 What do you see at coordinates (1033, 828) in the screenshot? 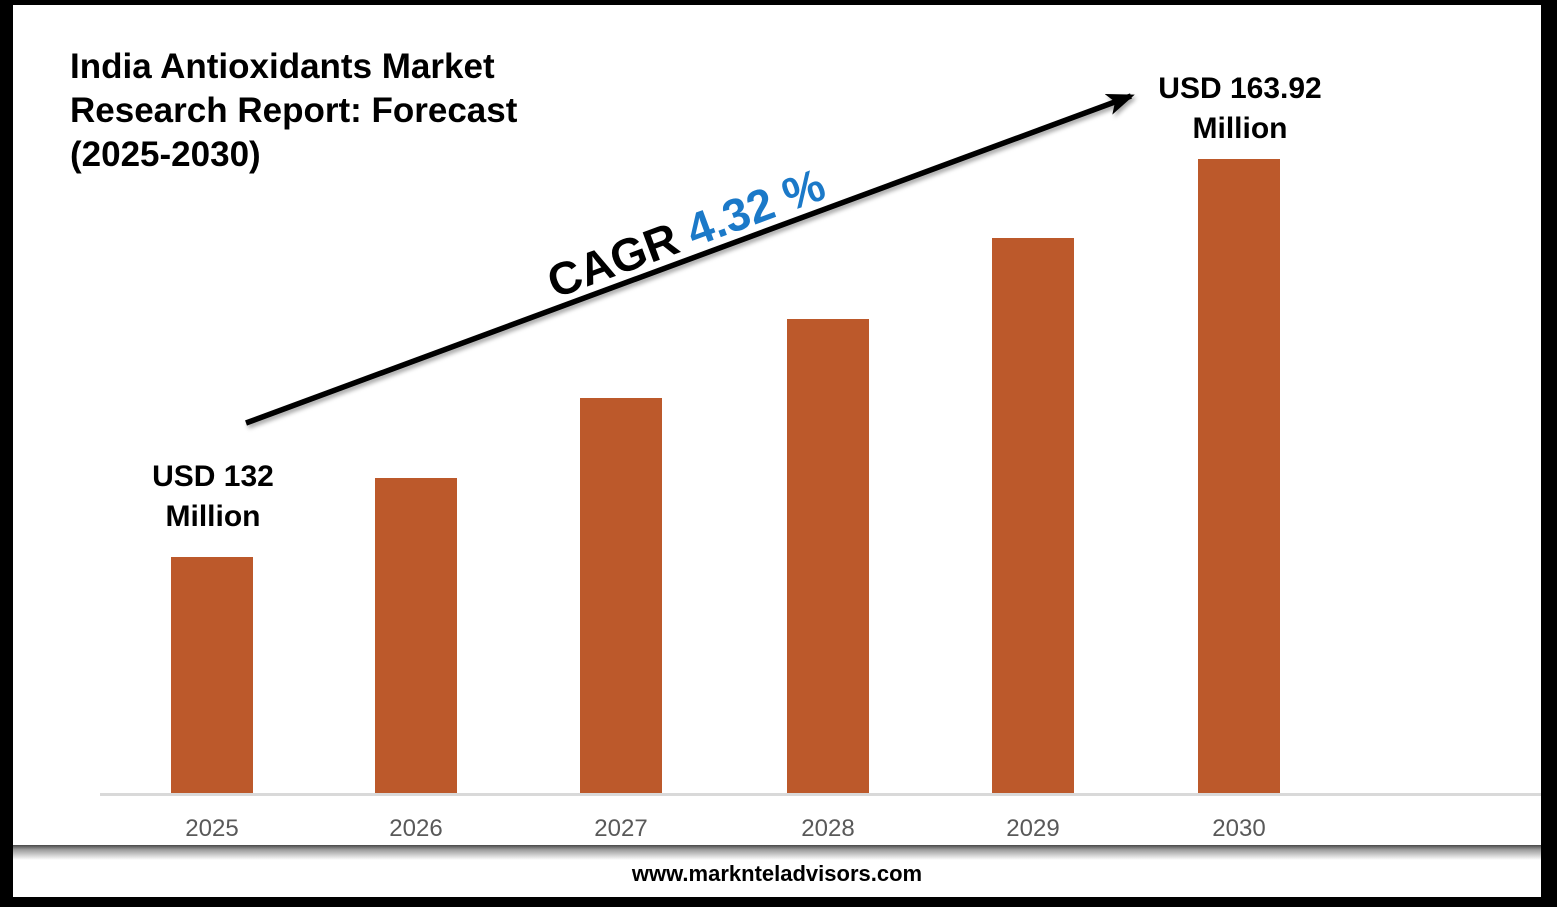
I see `x-tick-2029: 2029` at bounding box center [1033, 828].